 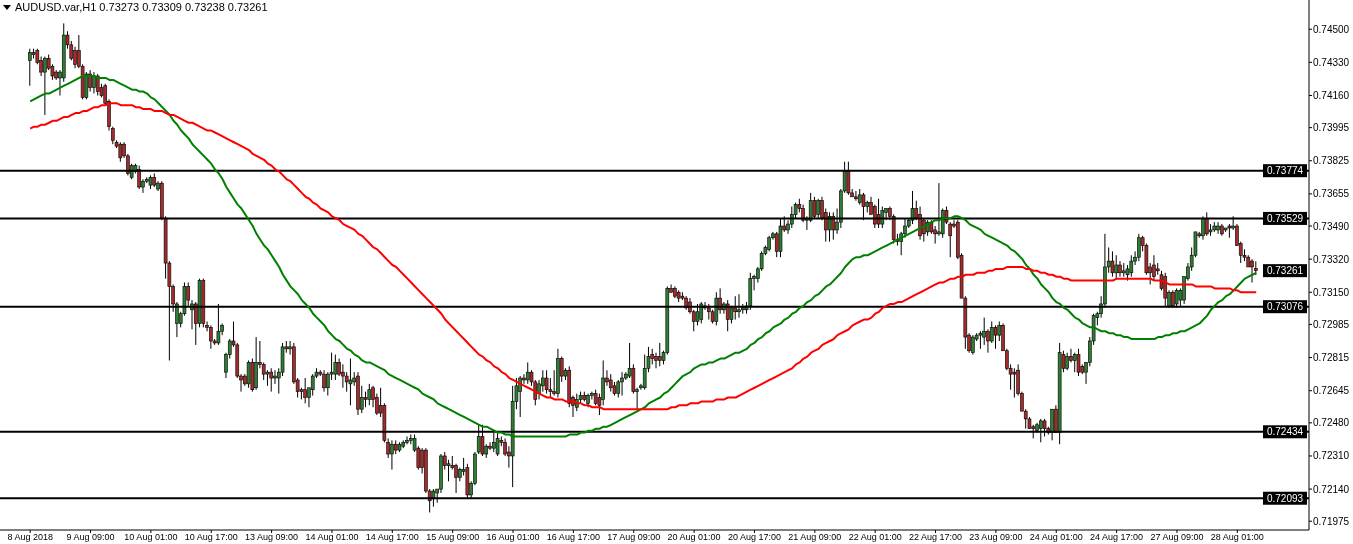 I want to click on ref-line-label: 0.72093, so click(x=1285, y=498).